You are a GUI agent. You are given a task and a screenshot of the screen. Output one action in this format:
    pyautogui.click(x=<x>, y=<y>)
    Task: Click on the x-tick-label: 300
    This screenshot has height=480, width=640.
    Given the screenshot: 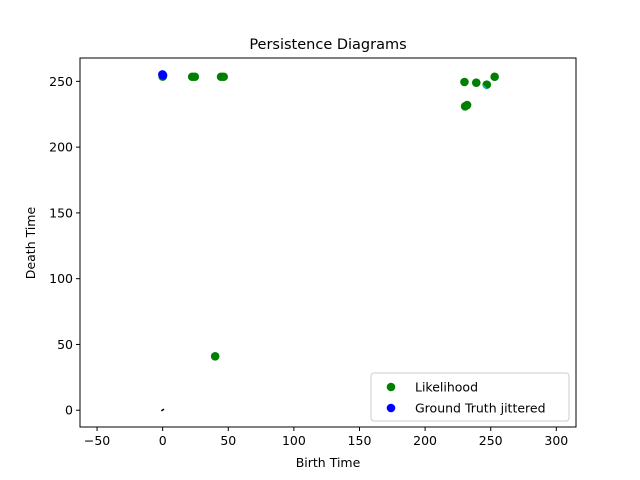 What is the action you would take?
    pyautogui.click(x=556, y=440)
    